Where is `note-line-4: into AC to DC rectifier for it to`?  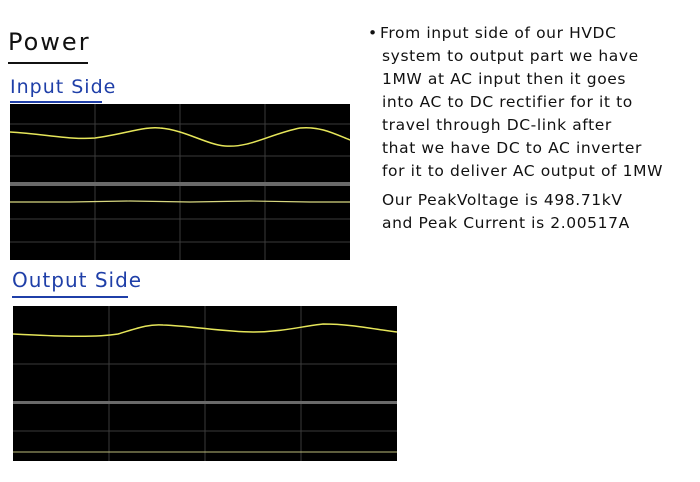
note-line-4: into AC to DC rectifier for it to is located at coordinates (507, 102).